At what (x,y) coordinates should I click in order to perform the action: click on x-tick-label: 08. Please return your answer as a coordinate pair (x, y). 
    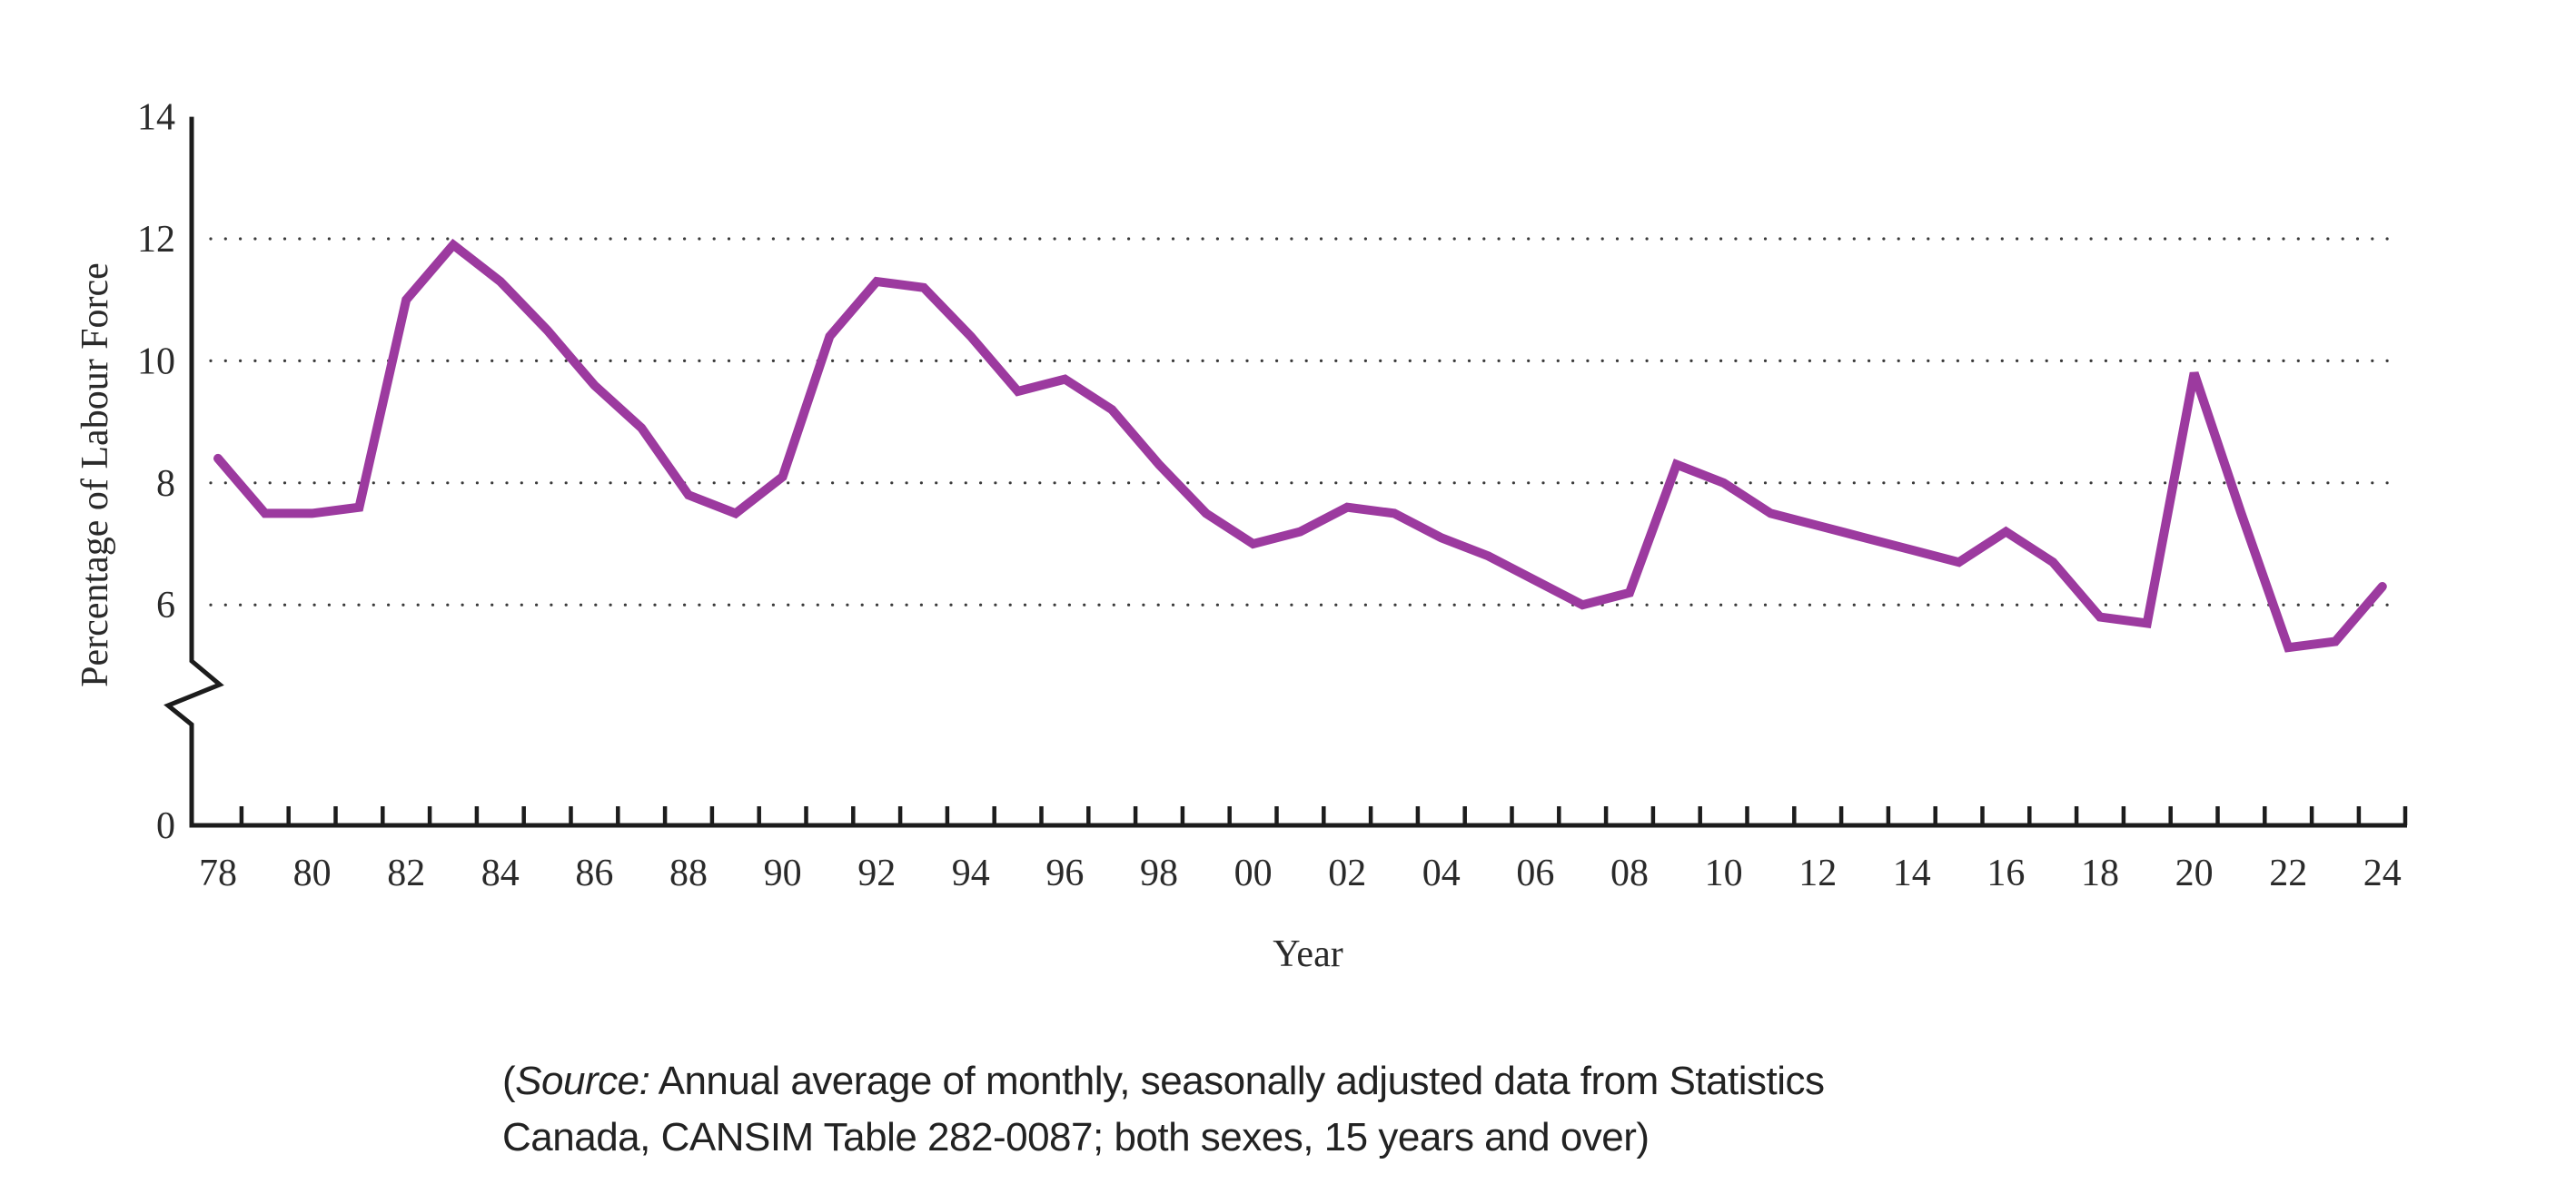
    Looking at the image, I should click on (1629, 873).